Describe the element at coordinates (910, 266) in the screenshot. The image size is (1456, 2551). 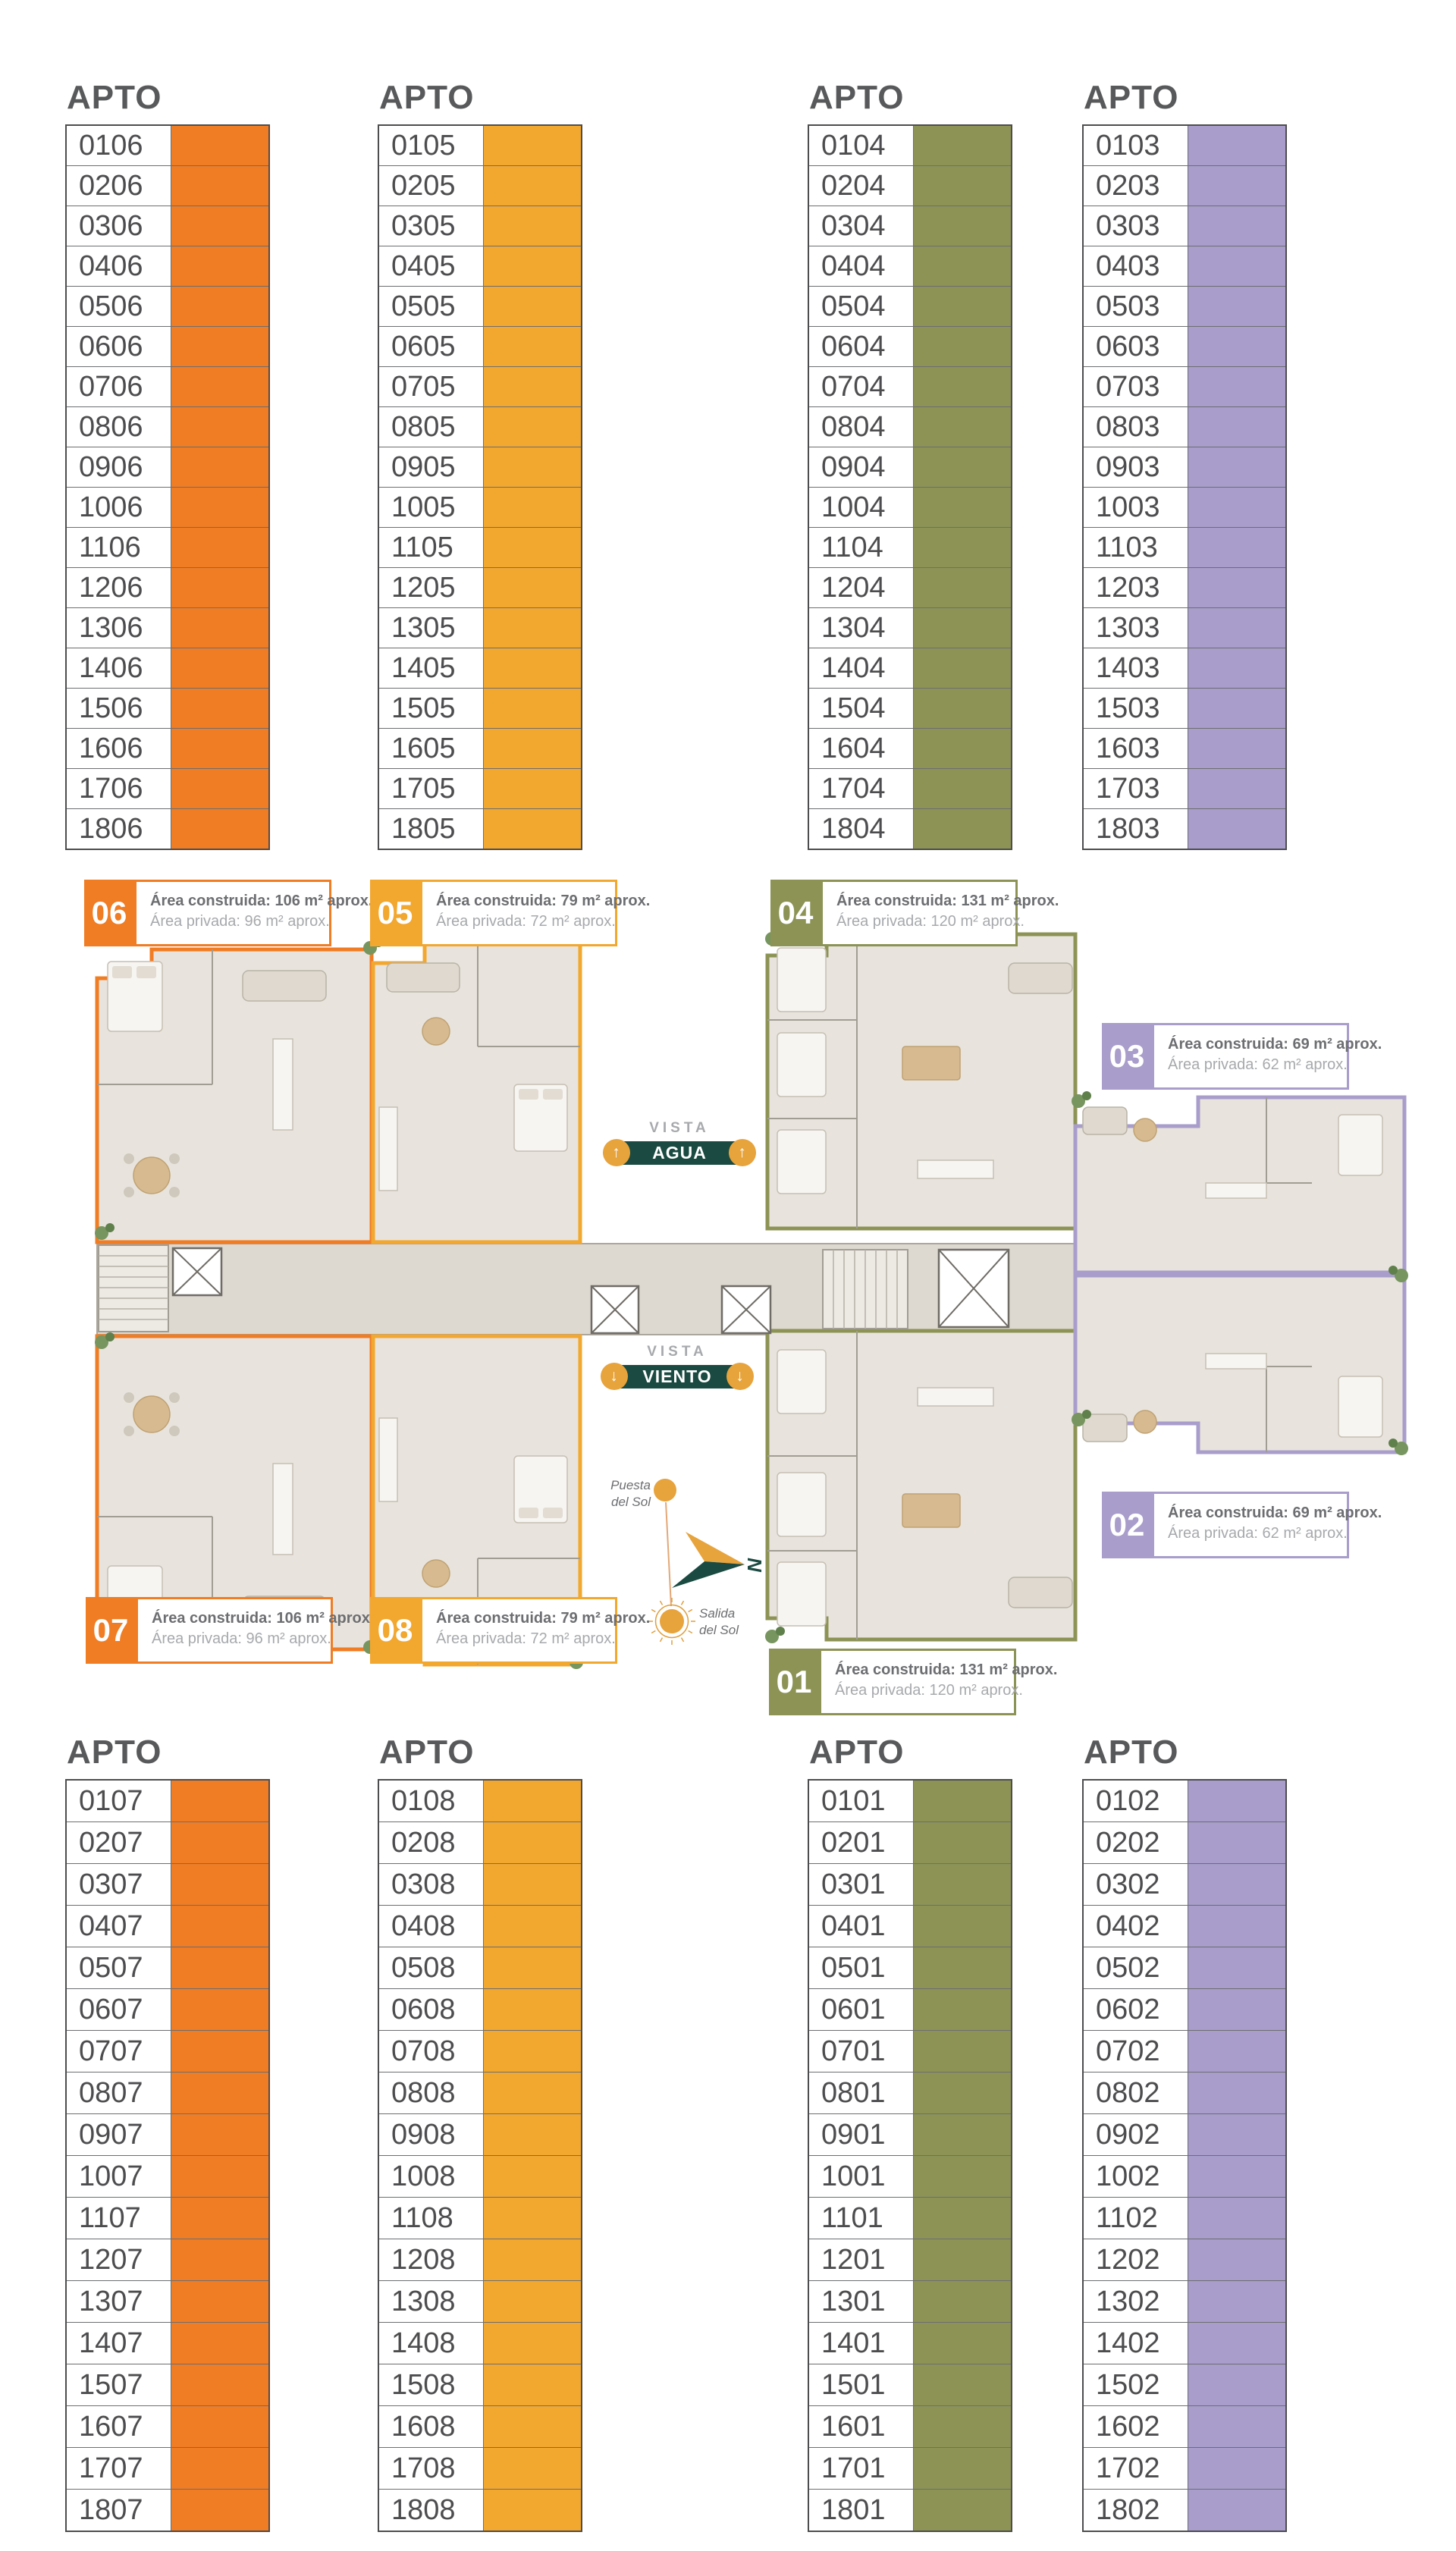
I see `apto-row: 0404` at that location.